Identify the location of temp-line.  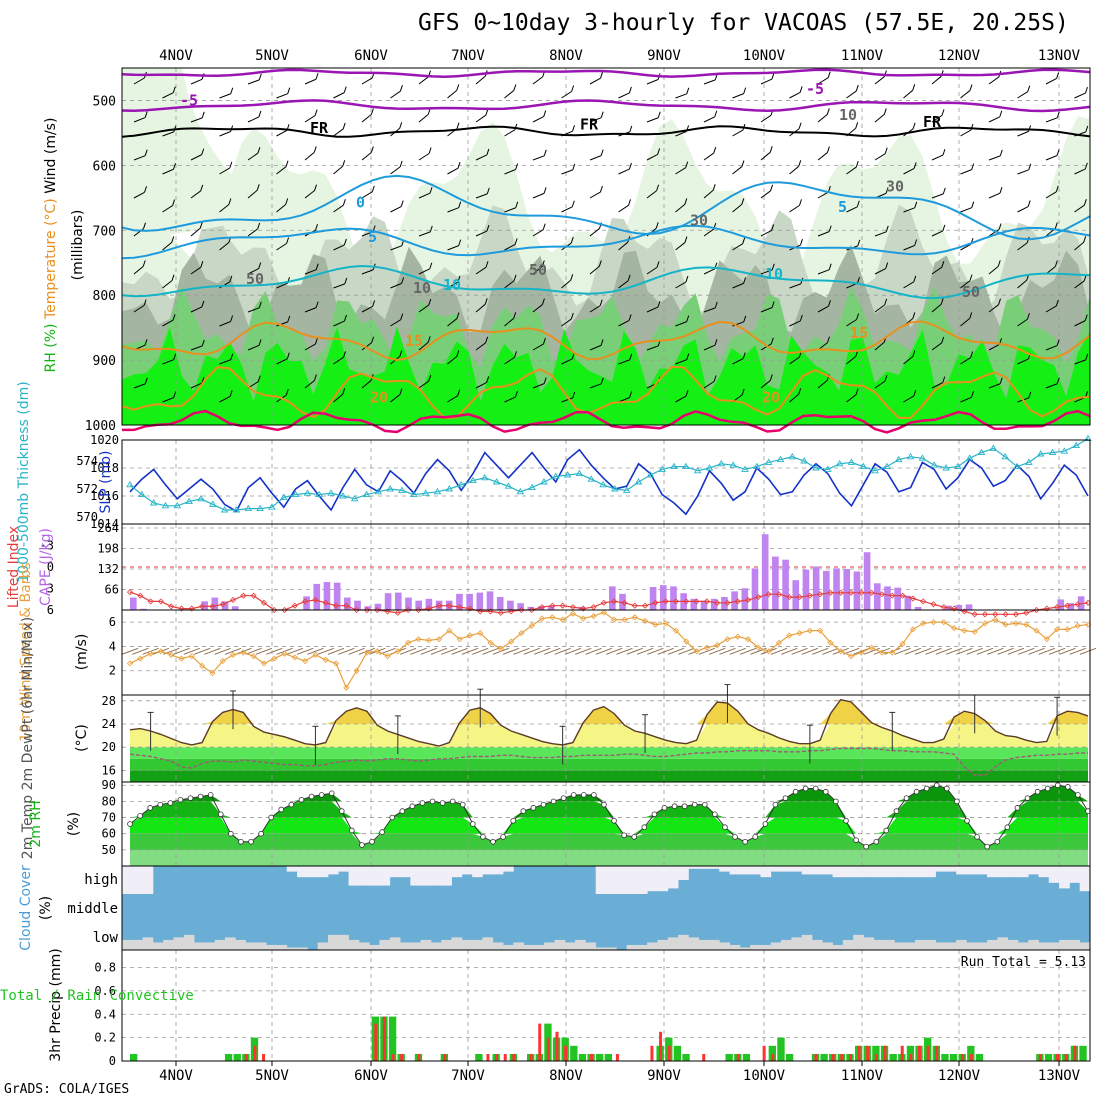
(609, 722).